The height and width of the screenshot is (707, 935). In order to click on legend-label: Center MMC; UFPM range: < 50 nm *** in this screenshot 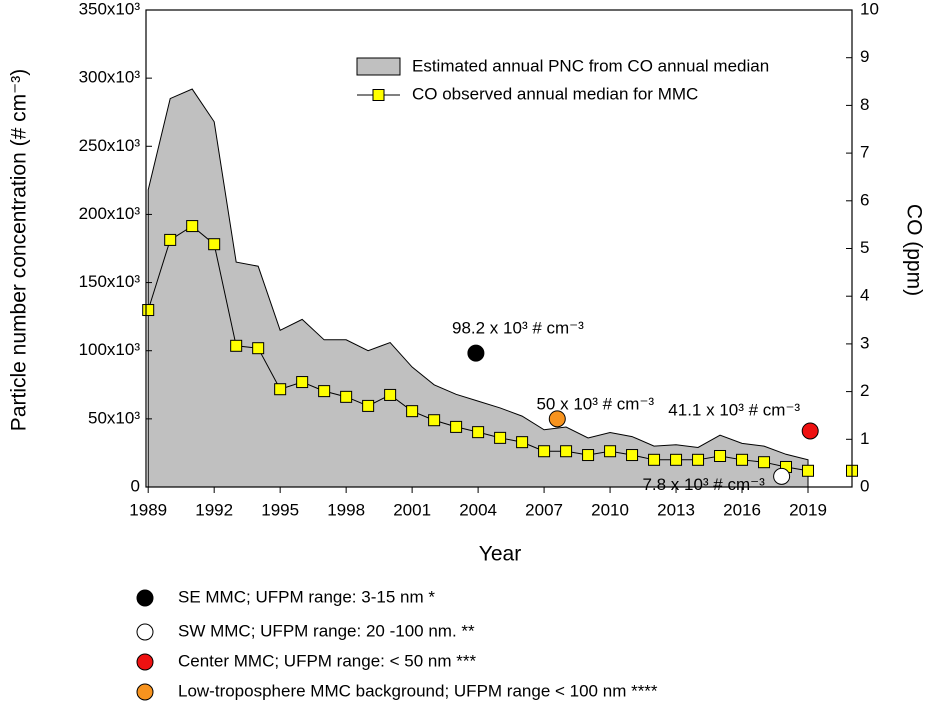, I will do `click(327, 660)`.